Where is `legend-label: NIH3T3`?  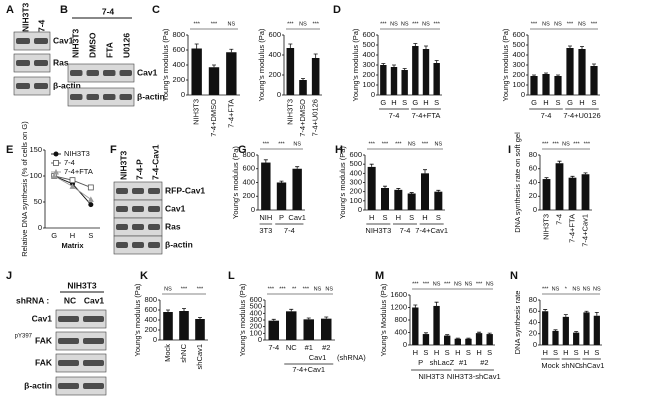
legend-label: NIH3T3 is located at coordinates (77, 153).